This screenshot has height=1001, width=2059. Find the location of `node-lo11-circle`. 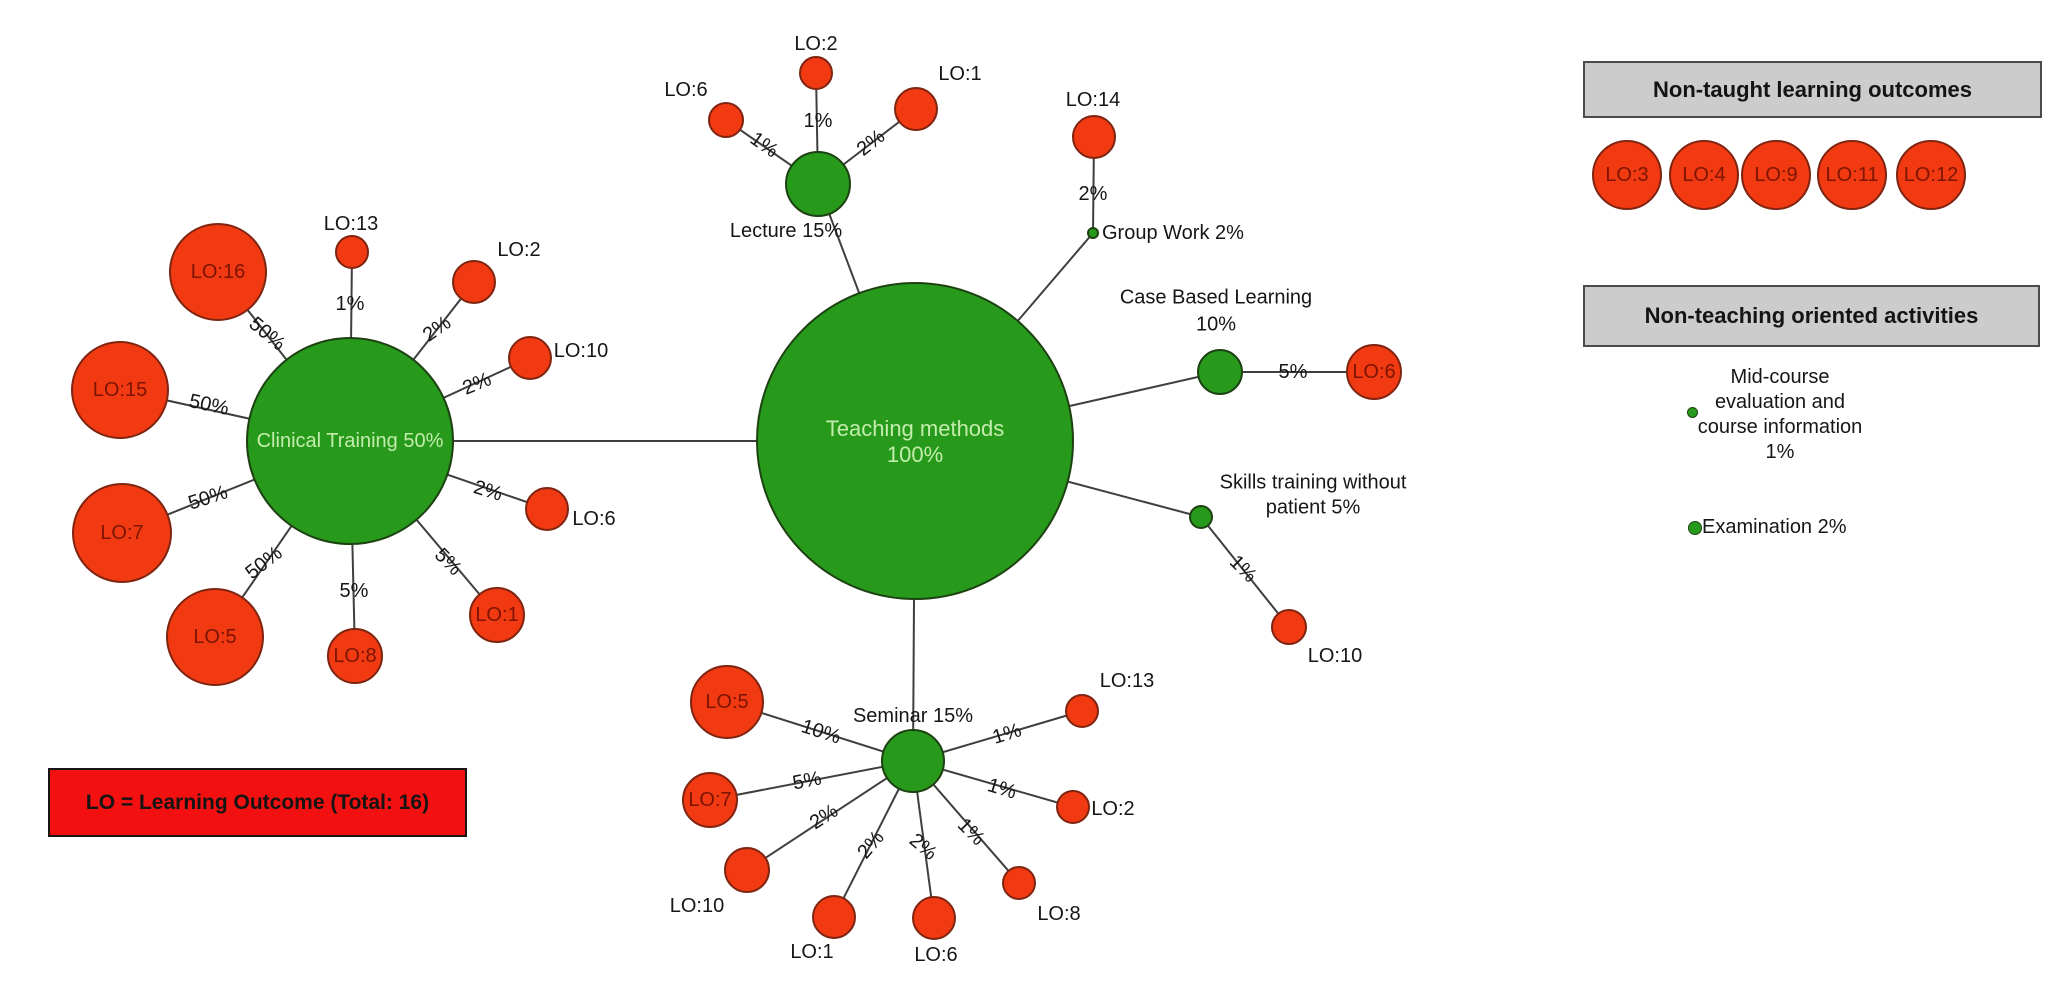

node-lo11-circle is located at coordinates (1852, 175).